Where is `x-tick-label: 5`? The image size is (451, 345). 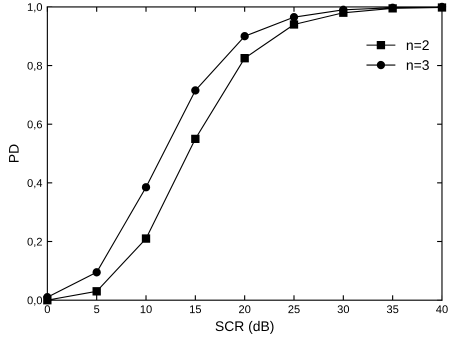 x-tick-label: 5 is located at coordinates (97, 309).